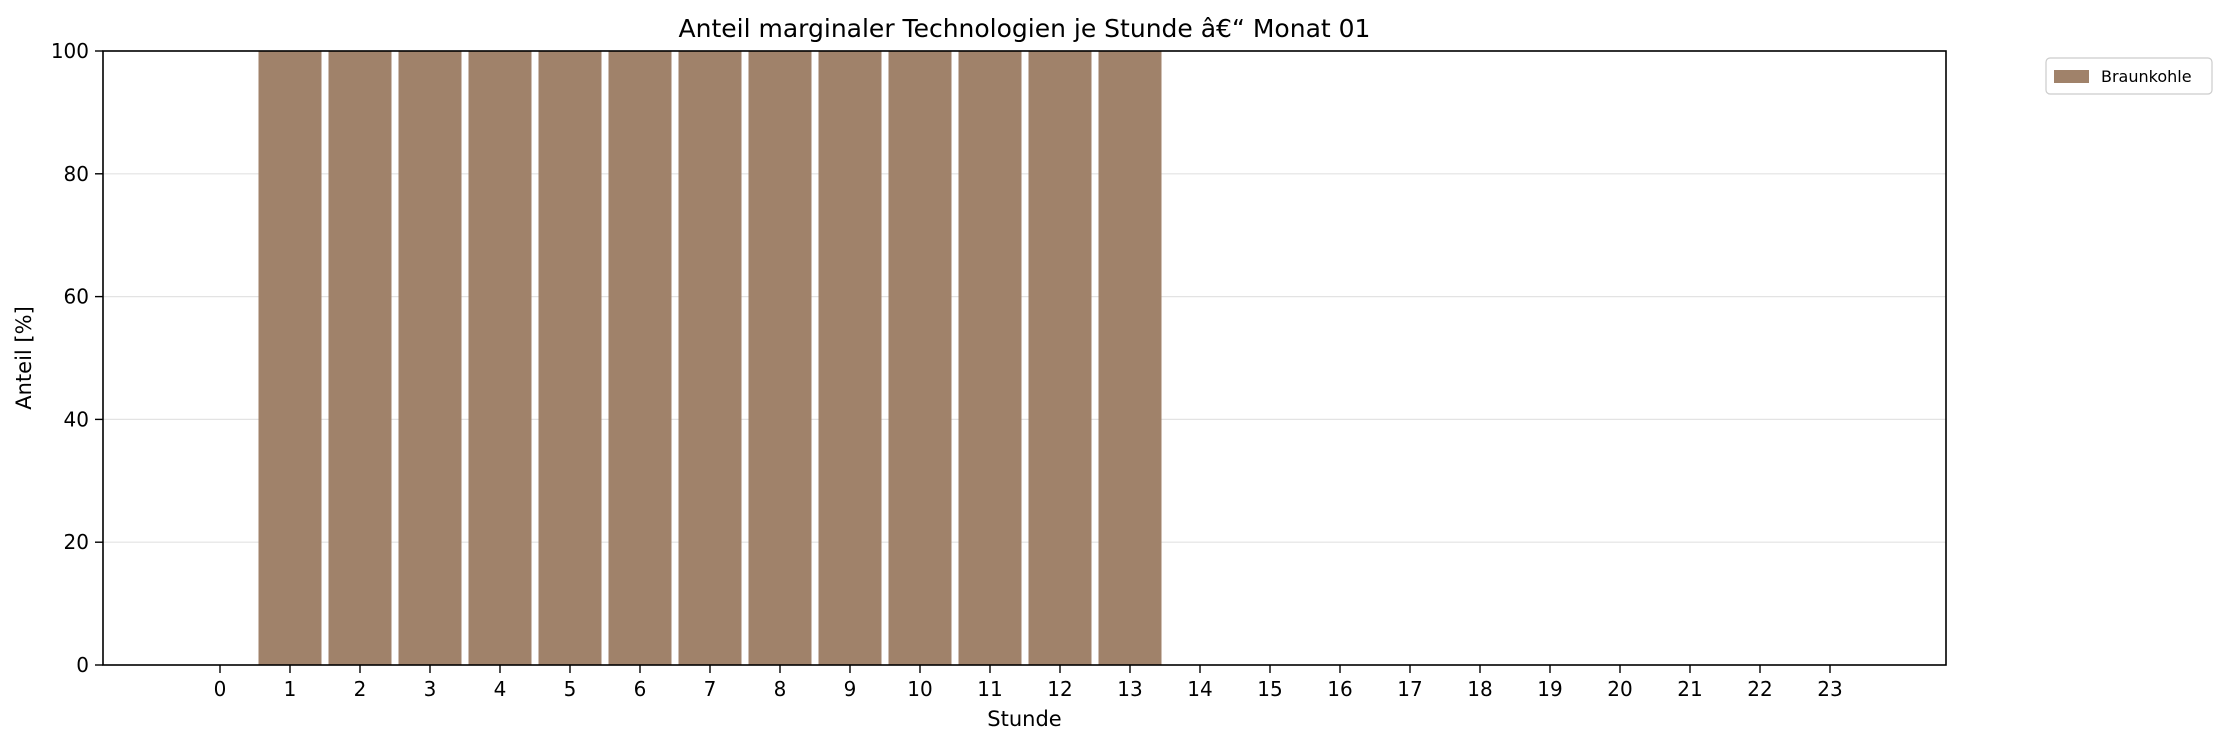 Image resolution: width=2226 pixels, height=746 pixels. Describe the element at coordinates (76, 297) in the screenshot. I see `y-tick-label: 60` at that location.